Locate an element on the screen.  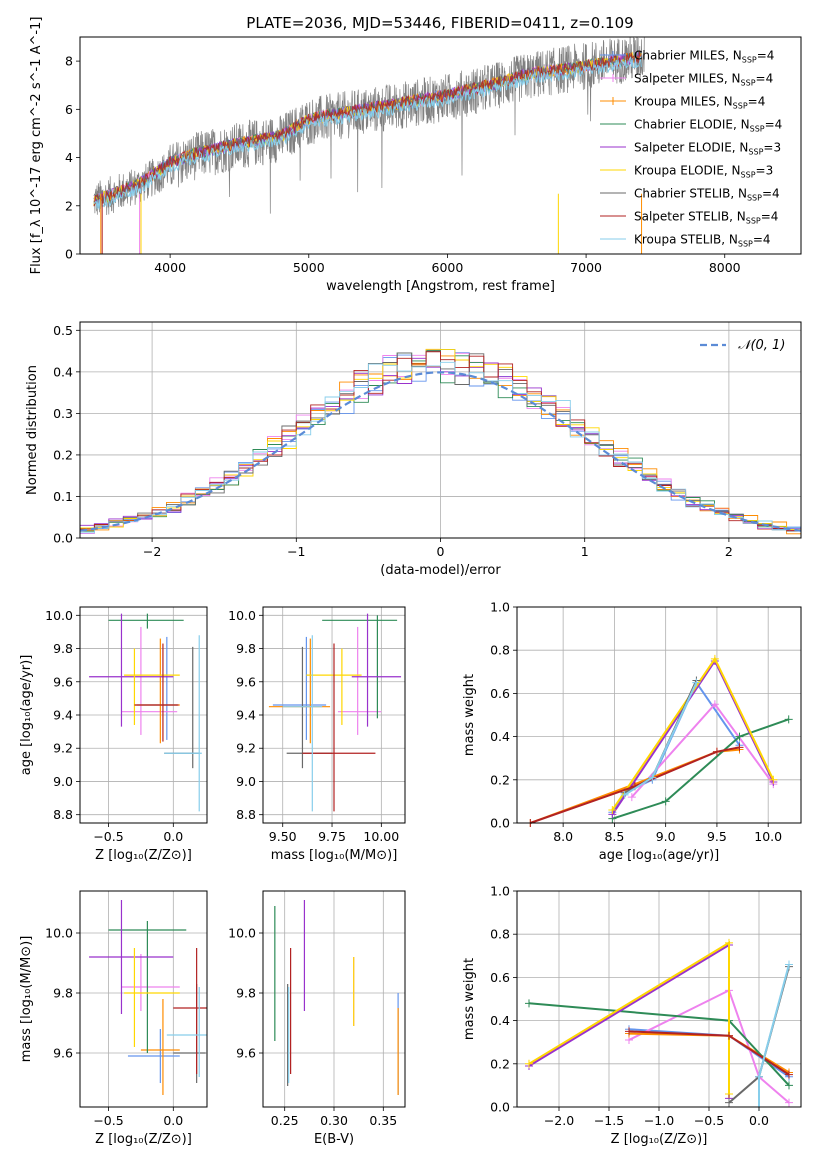
x-tick-label: −1 is located at coordinates (296, 551).